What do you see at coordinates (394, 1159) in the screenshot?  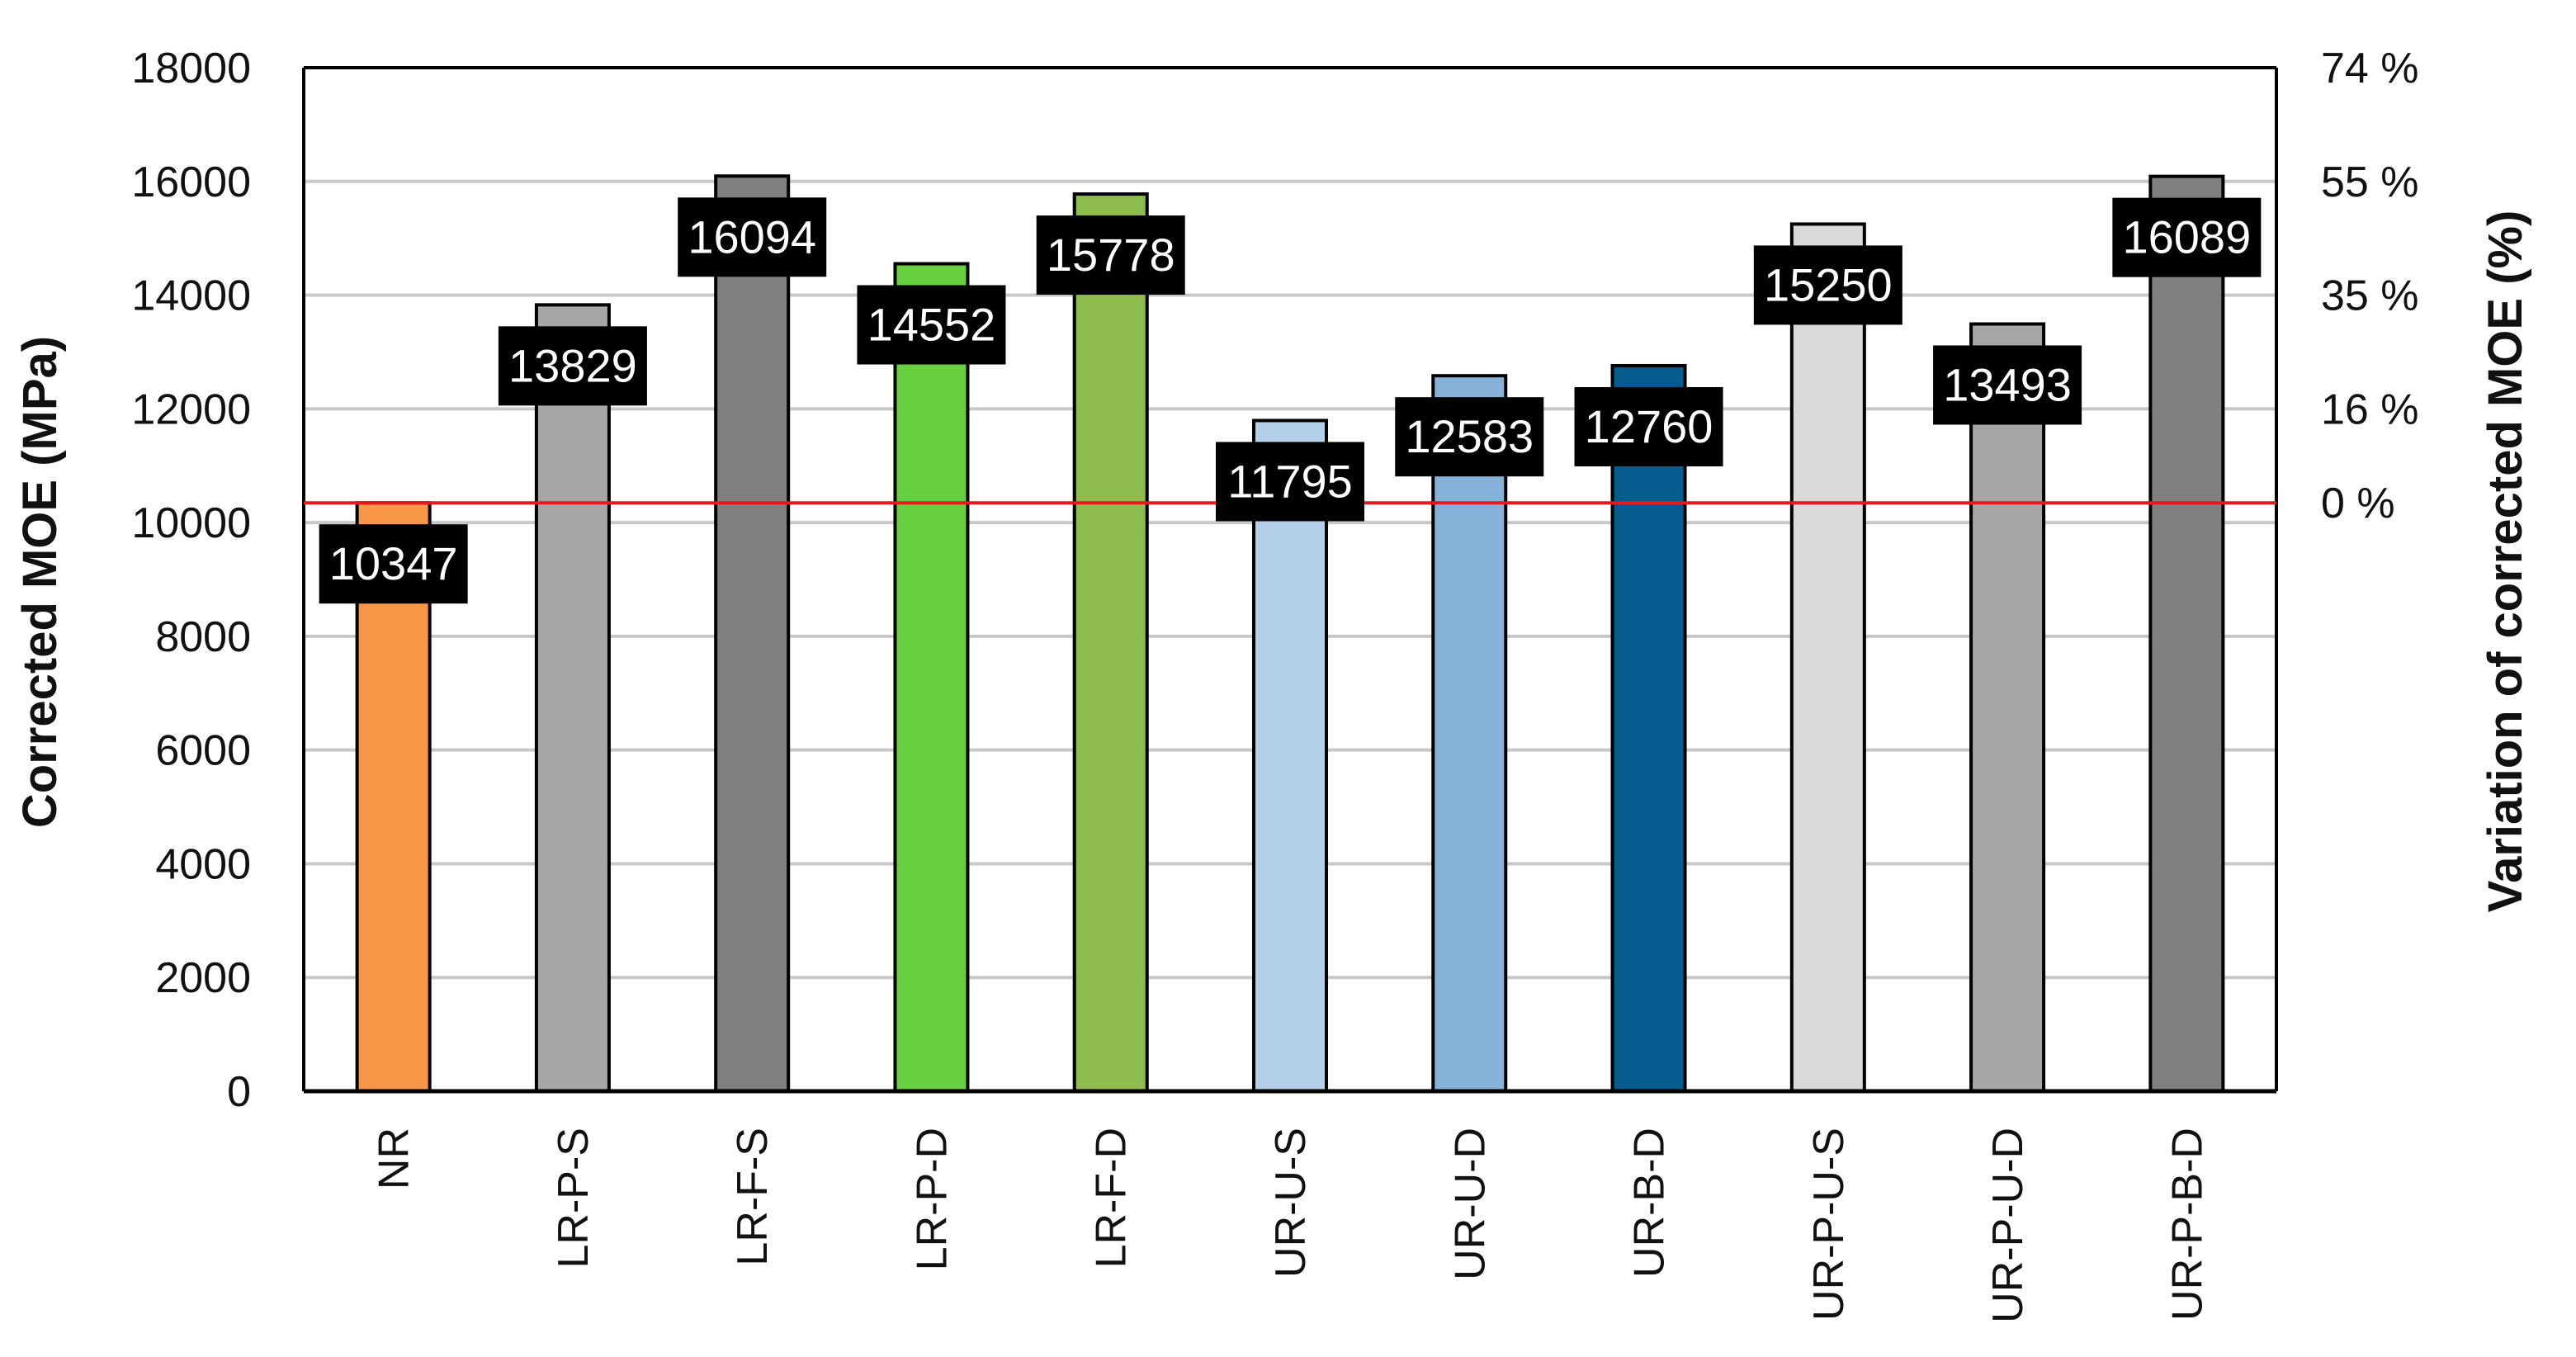 I see `x-tick-label: NR` at bounding box center [394, 1159].